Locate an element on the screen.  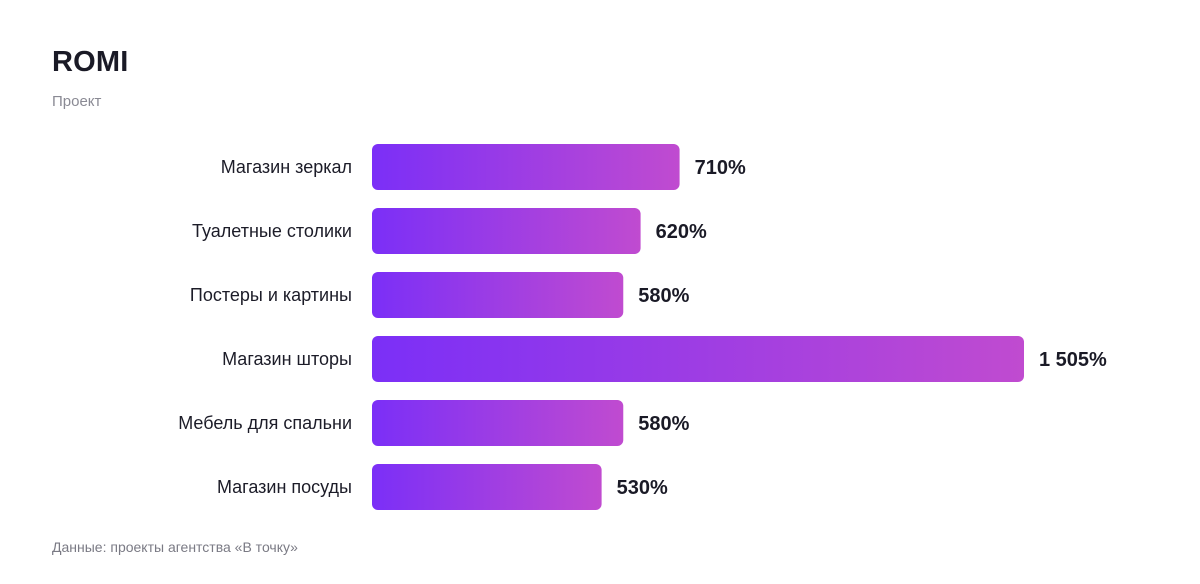
value-label: 710% is located at coordinates (720, 168).